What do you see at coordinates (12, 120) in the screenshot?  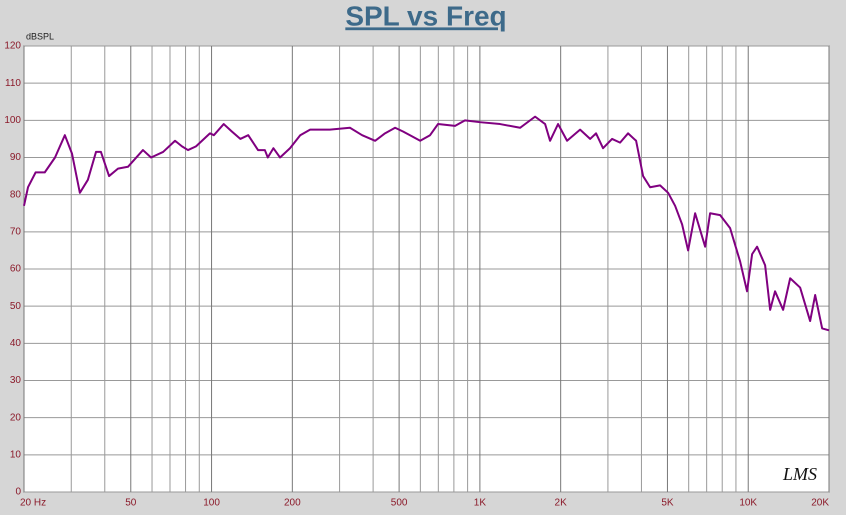 I see `y-tick-label: 100` at bounding box center [12, 120].